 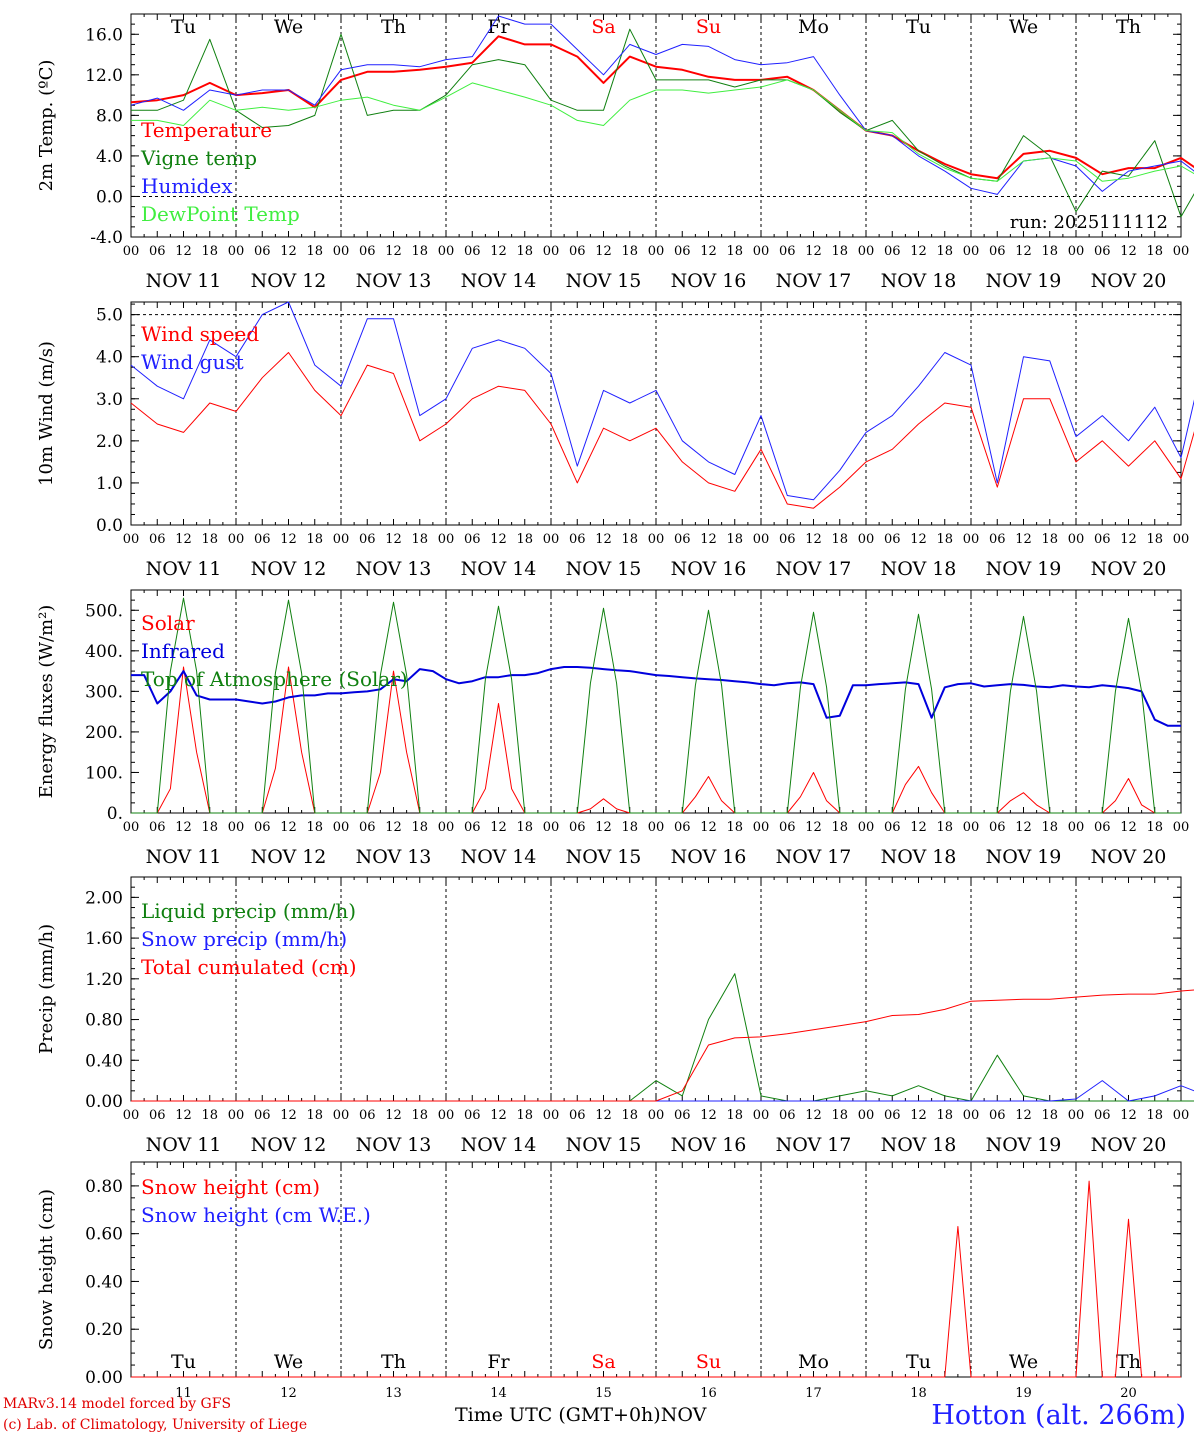 I want to click on legend-entry: Snow height (cm W.E.), so click(x=256, y=1215).